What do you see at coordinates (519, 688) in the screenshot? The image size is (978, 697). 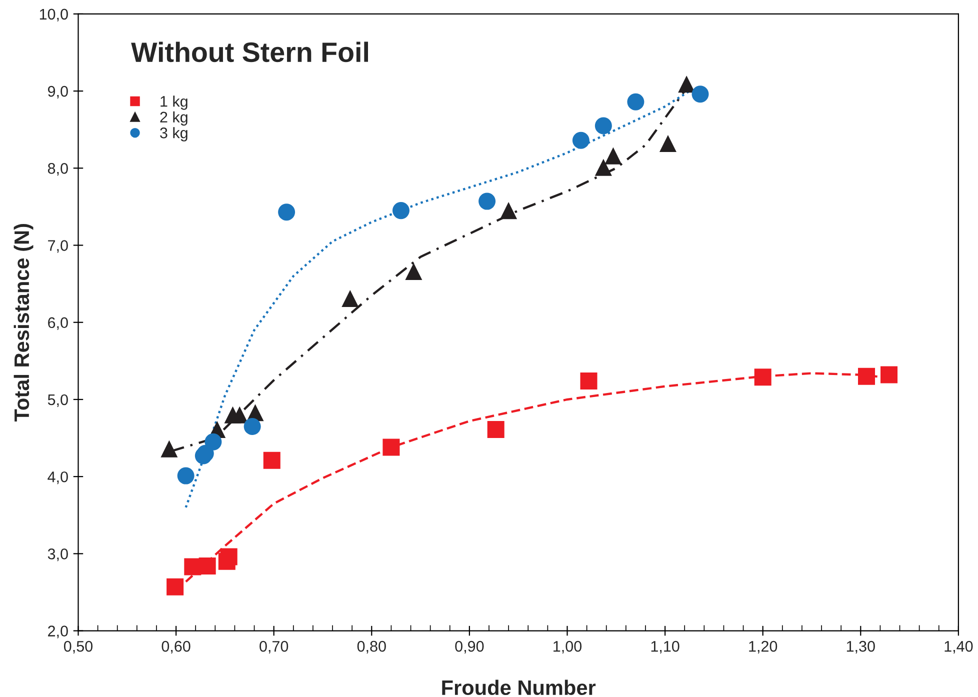 I see `x-axis-title: Froude Number` at bounding box center [519, 688].